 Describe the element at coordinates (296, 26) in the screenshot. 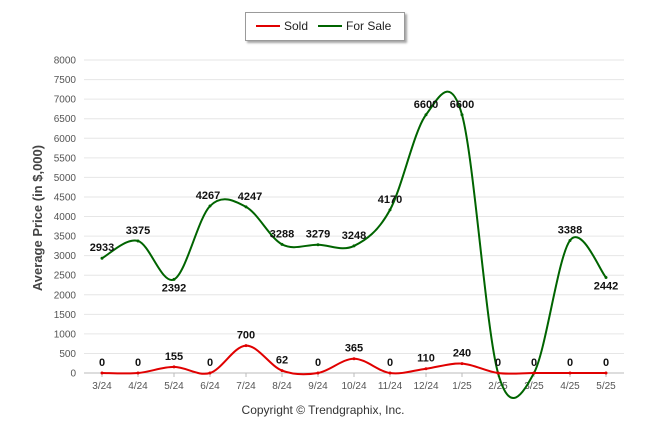

I see `legend-label-sold: Sold` at that location.